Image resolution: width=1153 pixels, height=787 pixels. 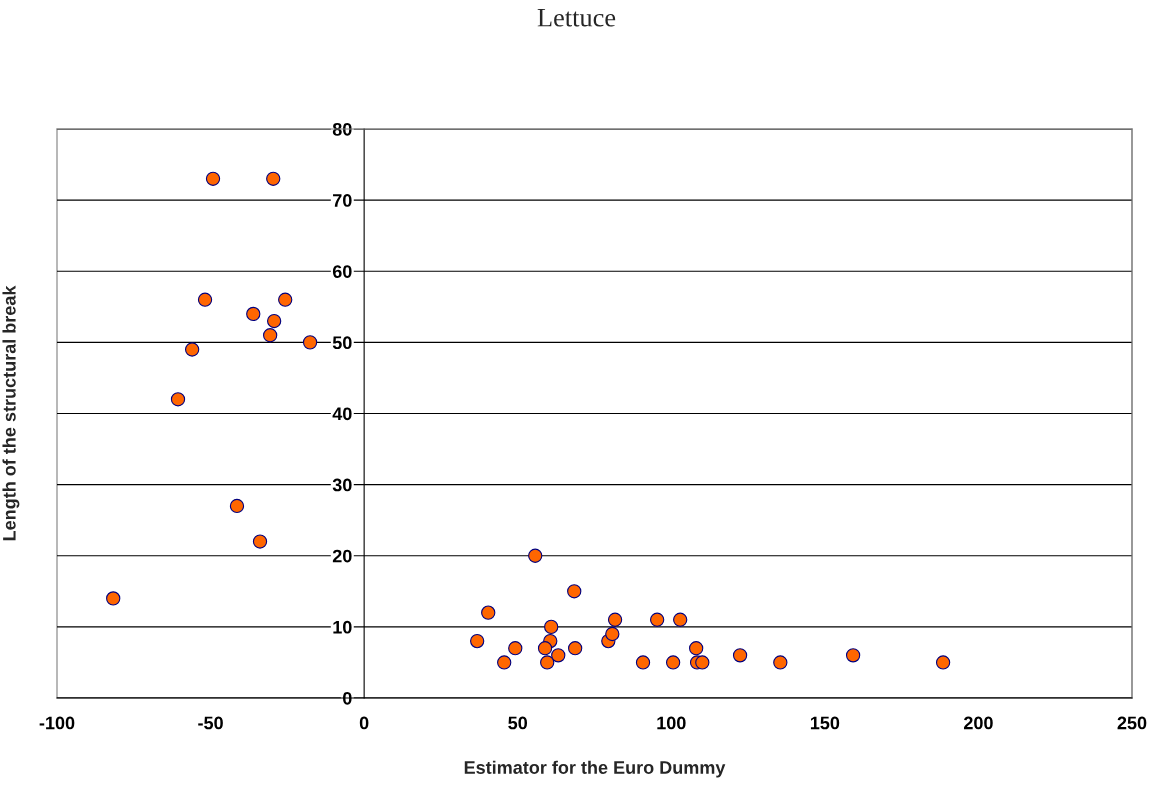 I want to click on y-axis-title: Length of the structural break, so click(x=11, y=413).